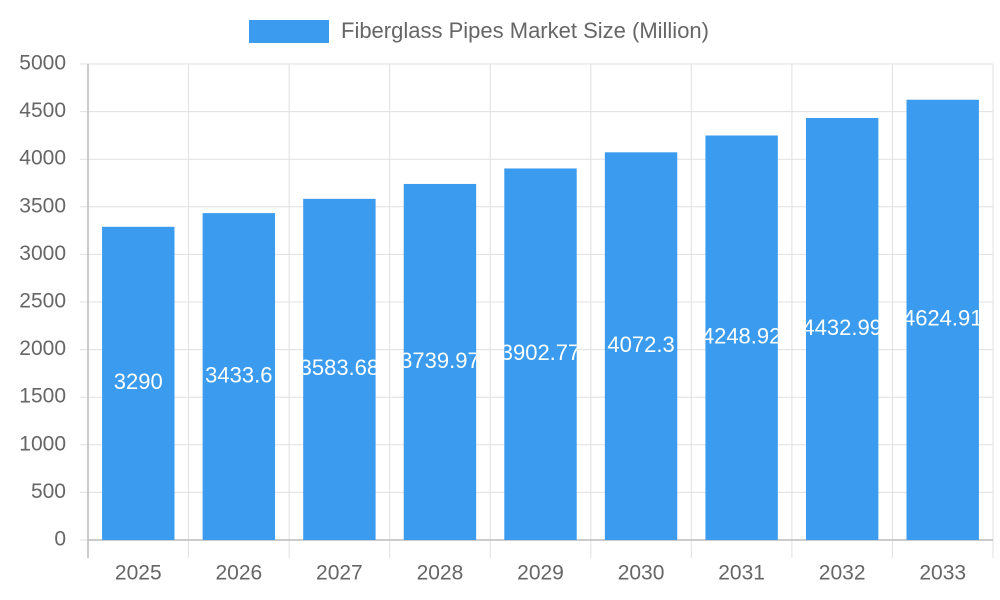 The height and width of the screenshot is (600, 1000). Describe the element at coordinates (42, 301) in the screenshot. I see `y-tick-label: 2500` at that location.